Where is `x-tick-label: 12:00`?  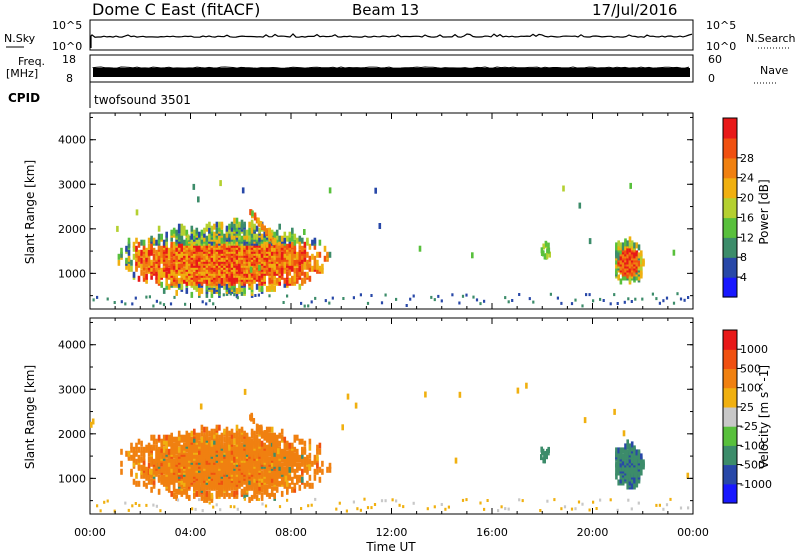 x-tick-label: 12:00 is located at coordinates (392, 532).